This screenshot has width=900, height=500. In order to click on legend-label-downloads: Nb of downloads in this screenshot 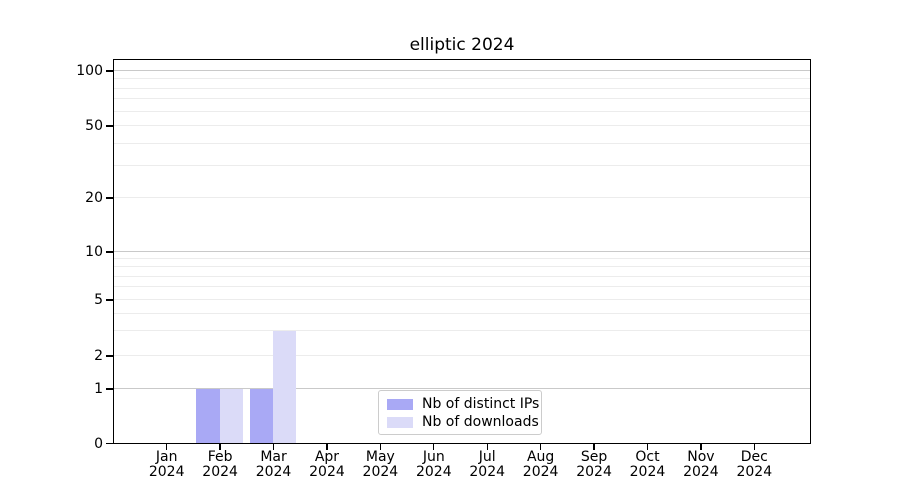, I will do `click(480, 422)`.